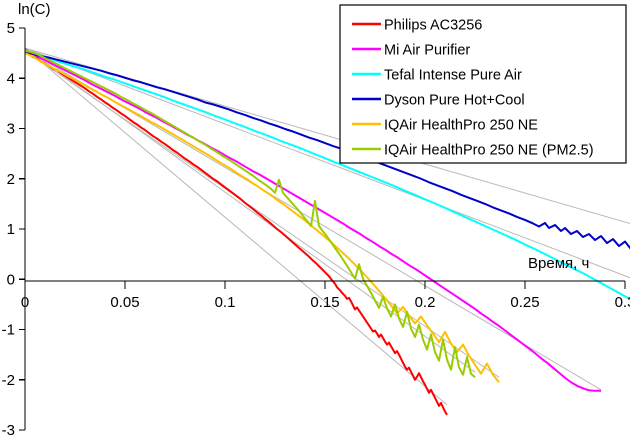  Describe the element at coordinates (433, 26) in the screenshot. I see `legend-label: Philips AC3256` at that location.